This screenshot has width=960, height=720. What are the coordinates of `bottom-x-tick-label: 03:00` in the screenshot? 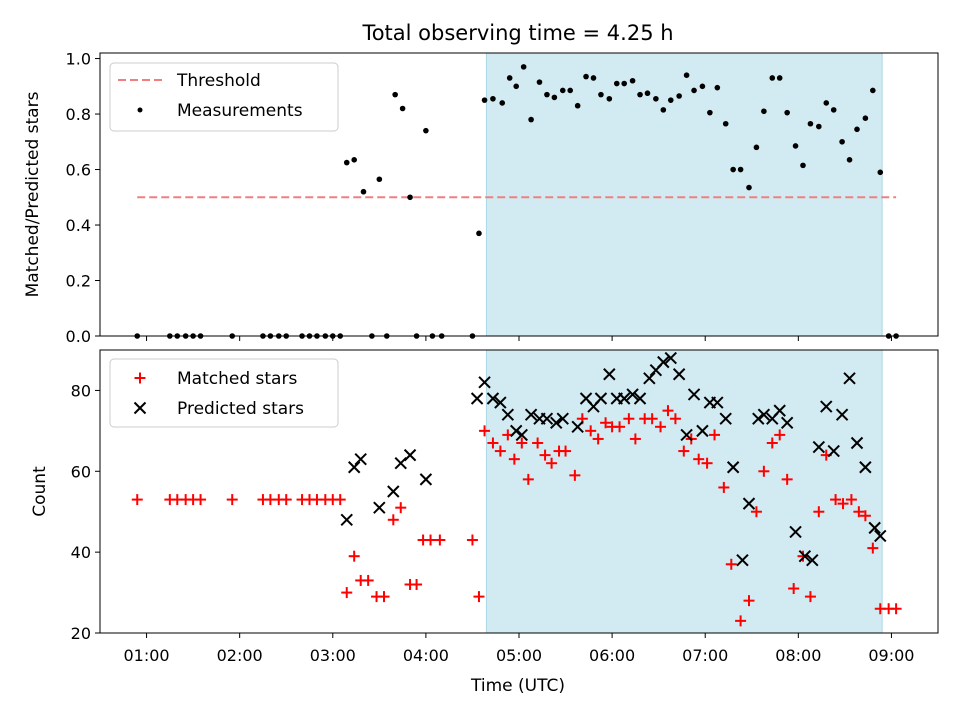 It's located at (333, 655).